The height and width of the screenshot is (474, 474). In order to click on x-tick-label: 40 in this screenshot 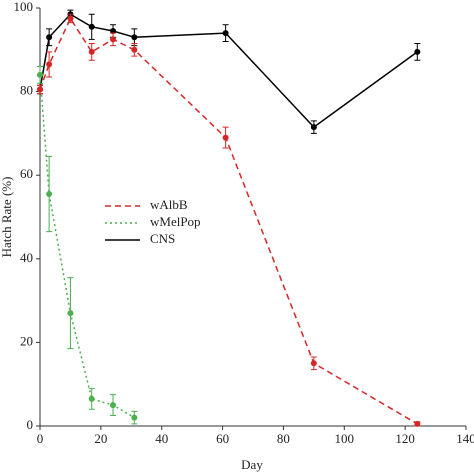, I will do `click(161, 438)`.